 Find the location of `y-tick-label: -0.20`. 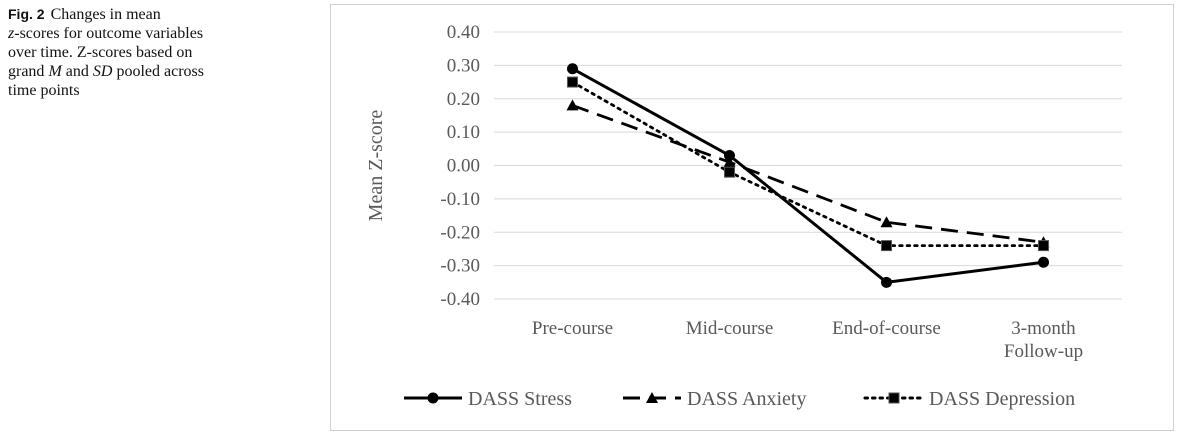

y-tick-label: -0.20 is located at coordinates (460, 232).